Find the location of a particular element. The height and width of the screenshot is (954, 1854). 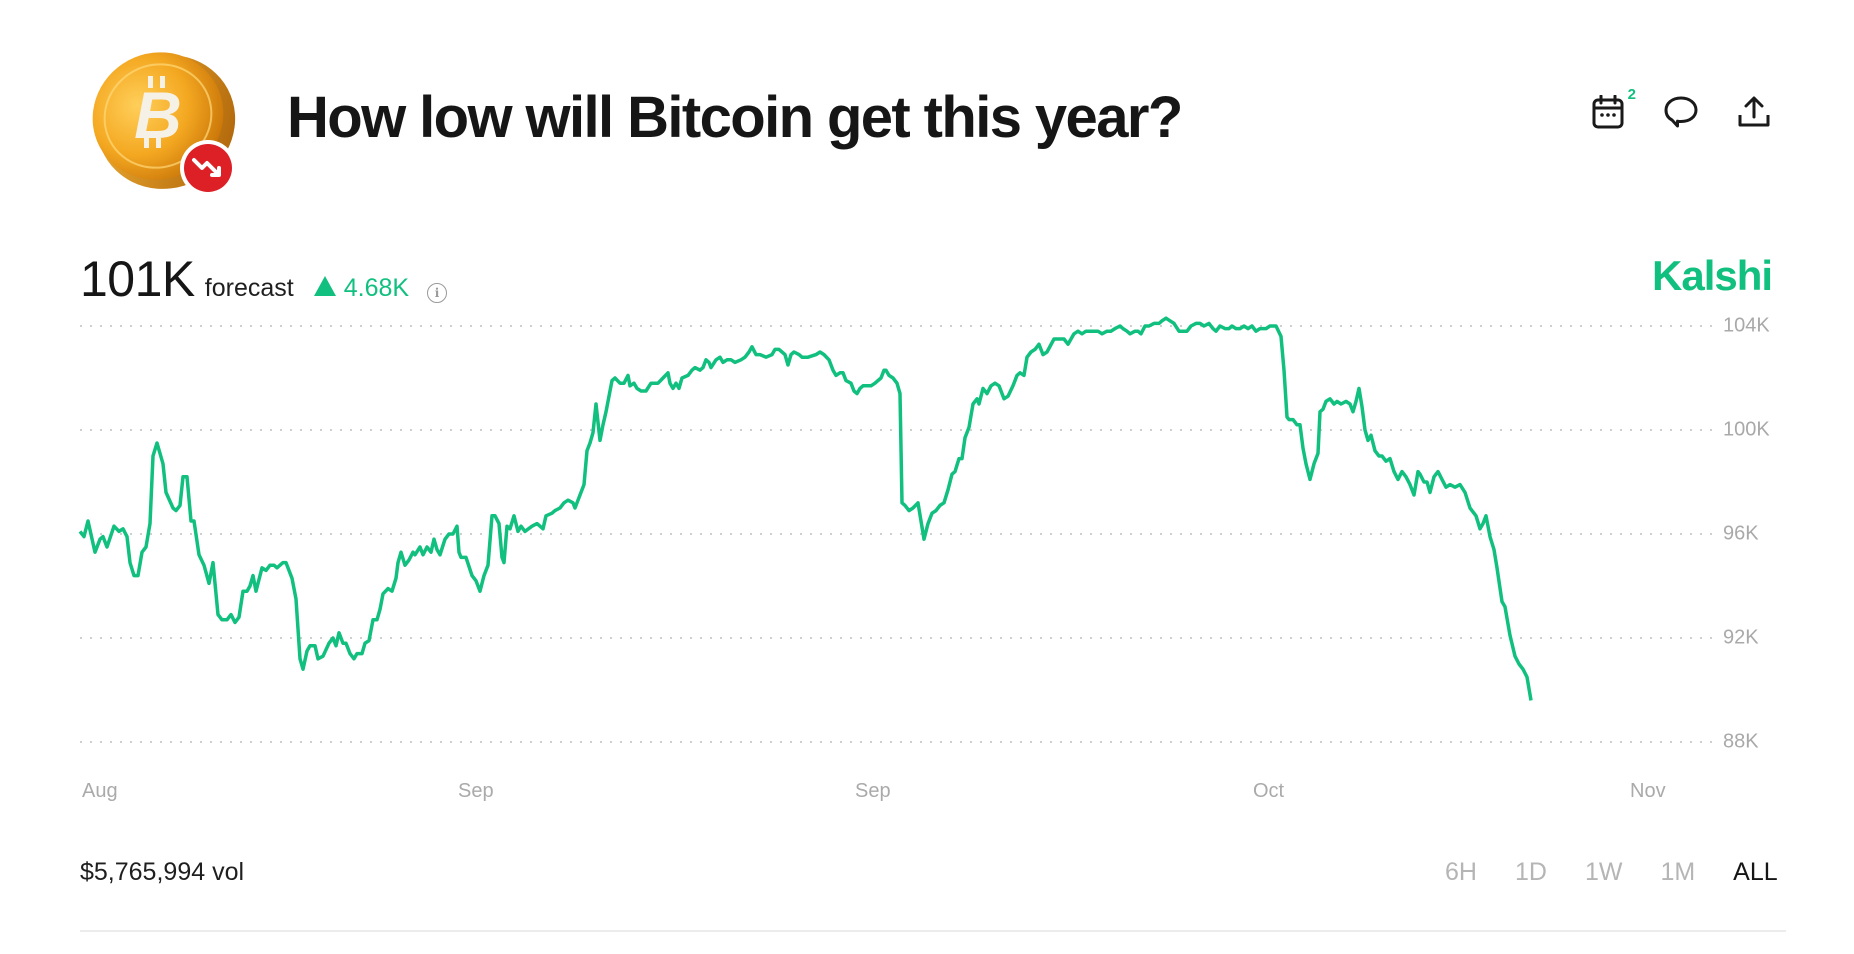

share-button is located at coordinates (1754, 112).